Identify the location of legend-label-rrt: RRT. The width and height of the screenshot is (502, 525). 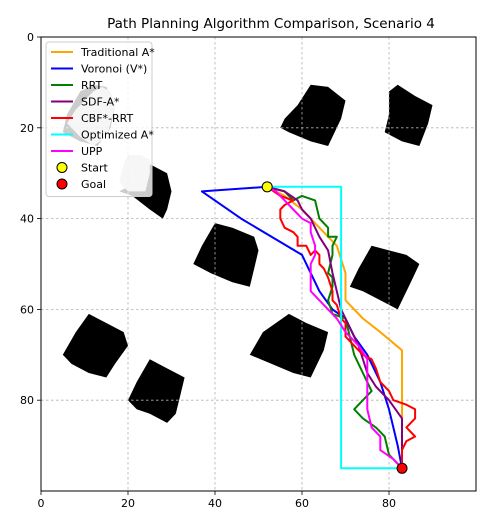
(91, 85).